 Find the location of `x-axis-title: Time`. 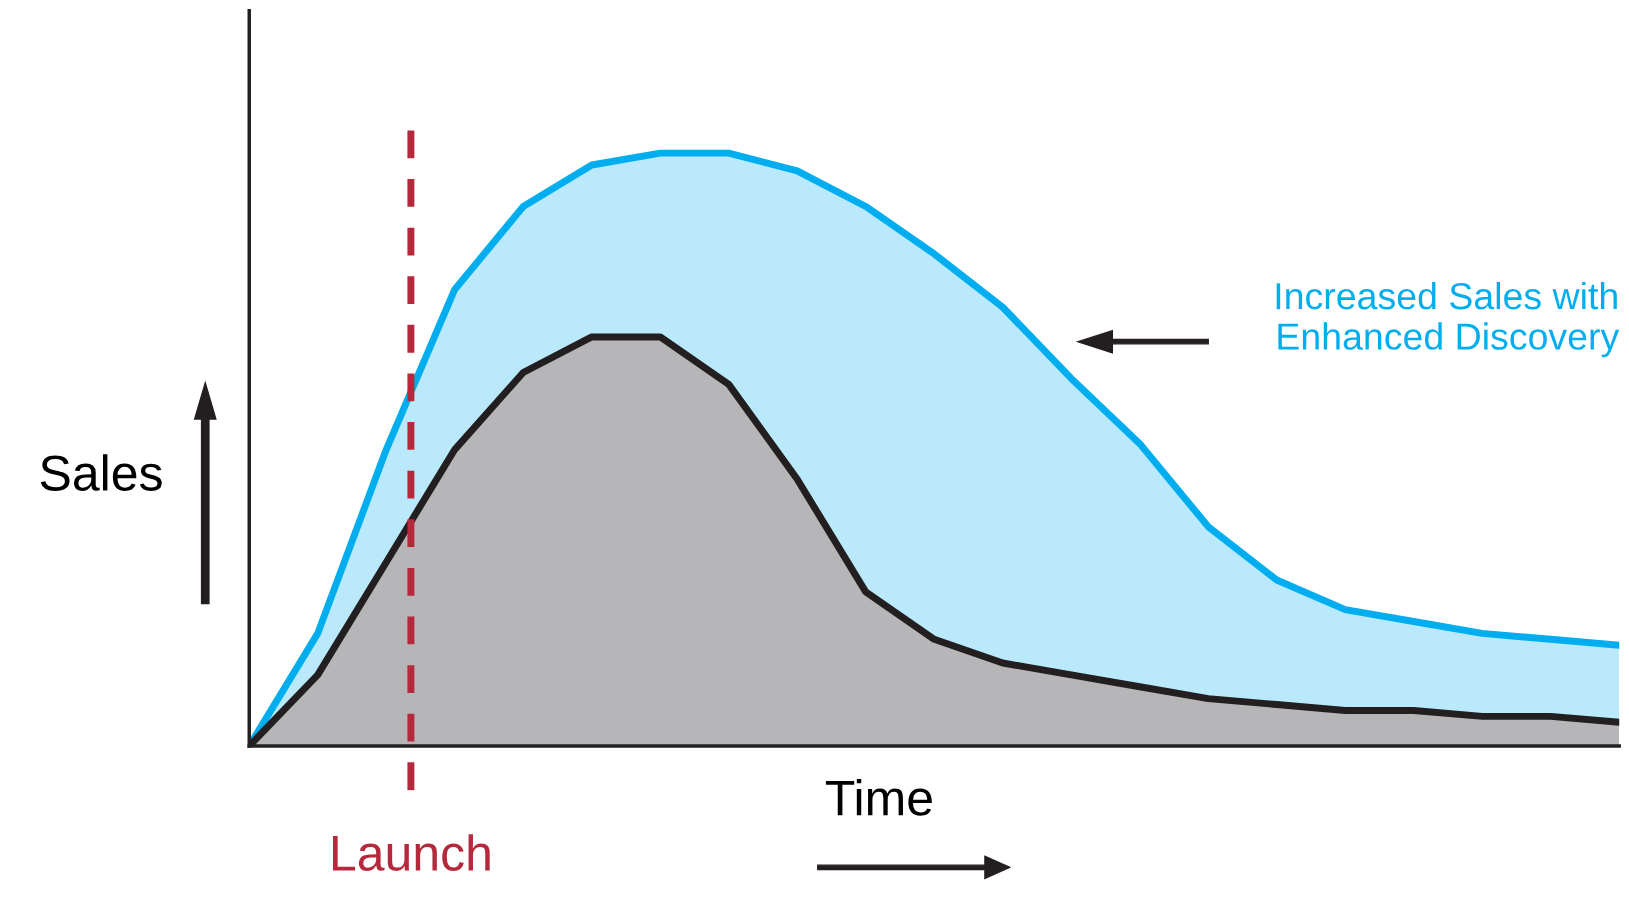

x-axis-title: Time is located at coordinates (878, 797).